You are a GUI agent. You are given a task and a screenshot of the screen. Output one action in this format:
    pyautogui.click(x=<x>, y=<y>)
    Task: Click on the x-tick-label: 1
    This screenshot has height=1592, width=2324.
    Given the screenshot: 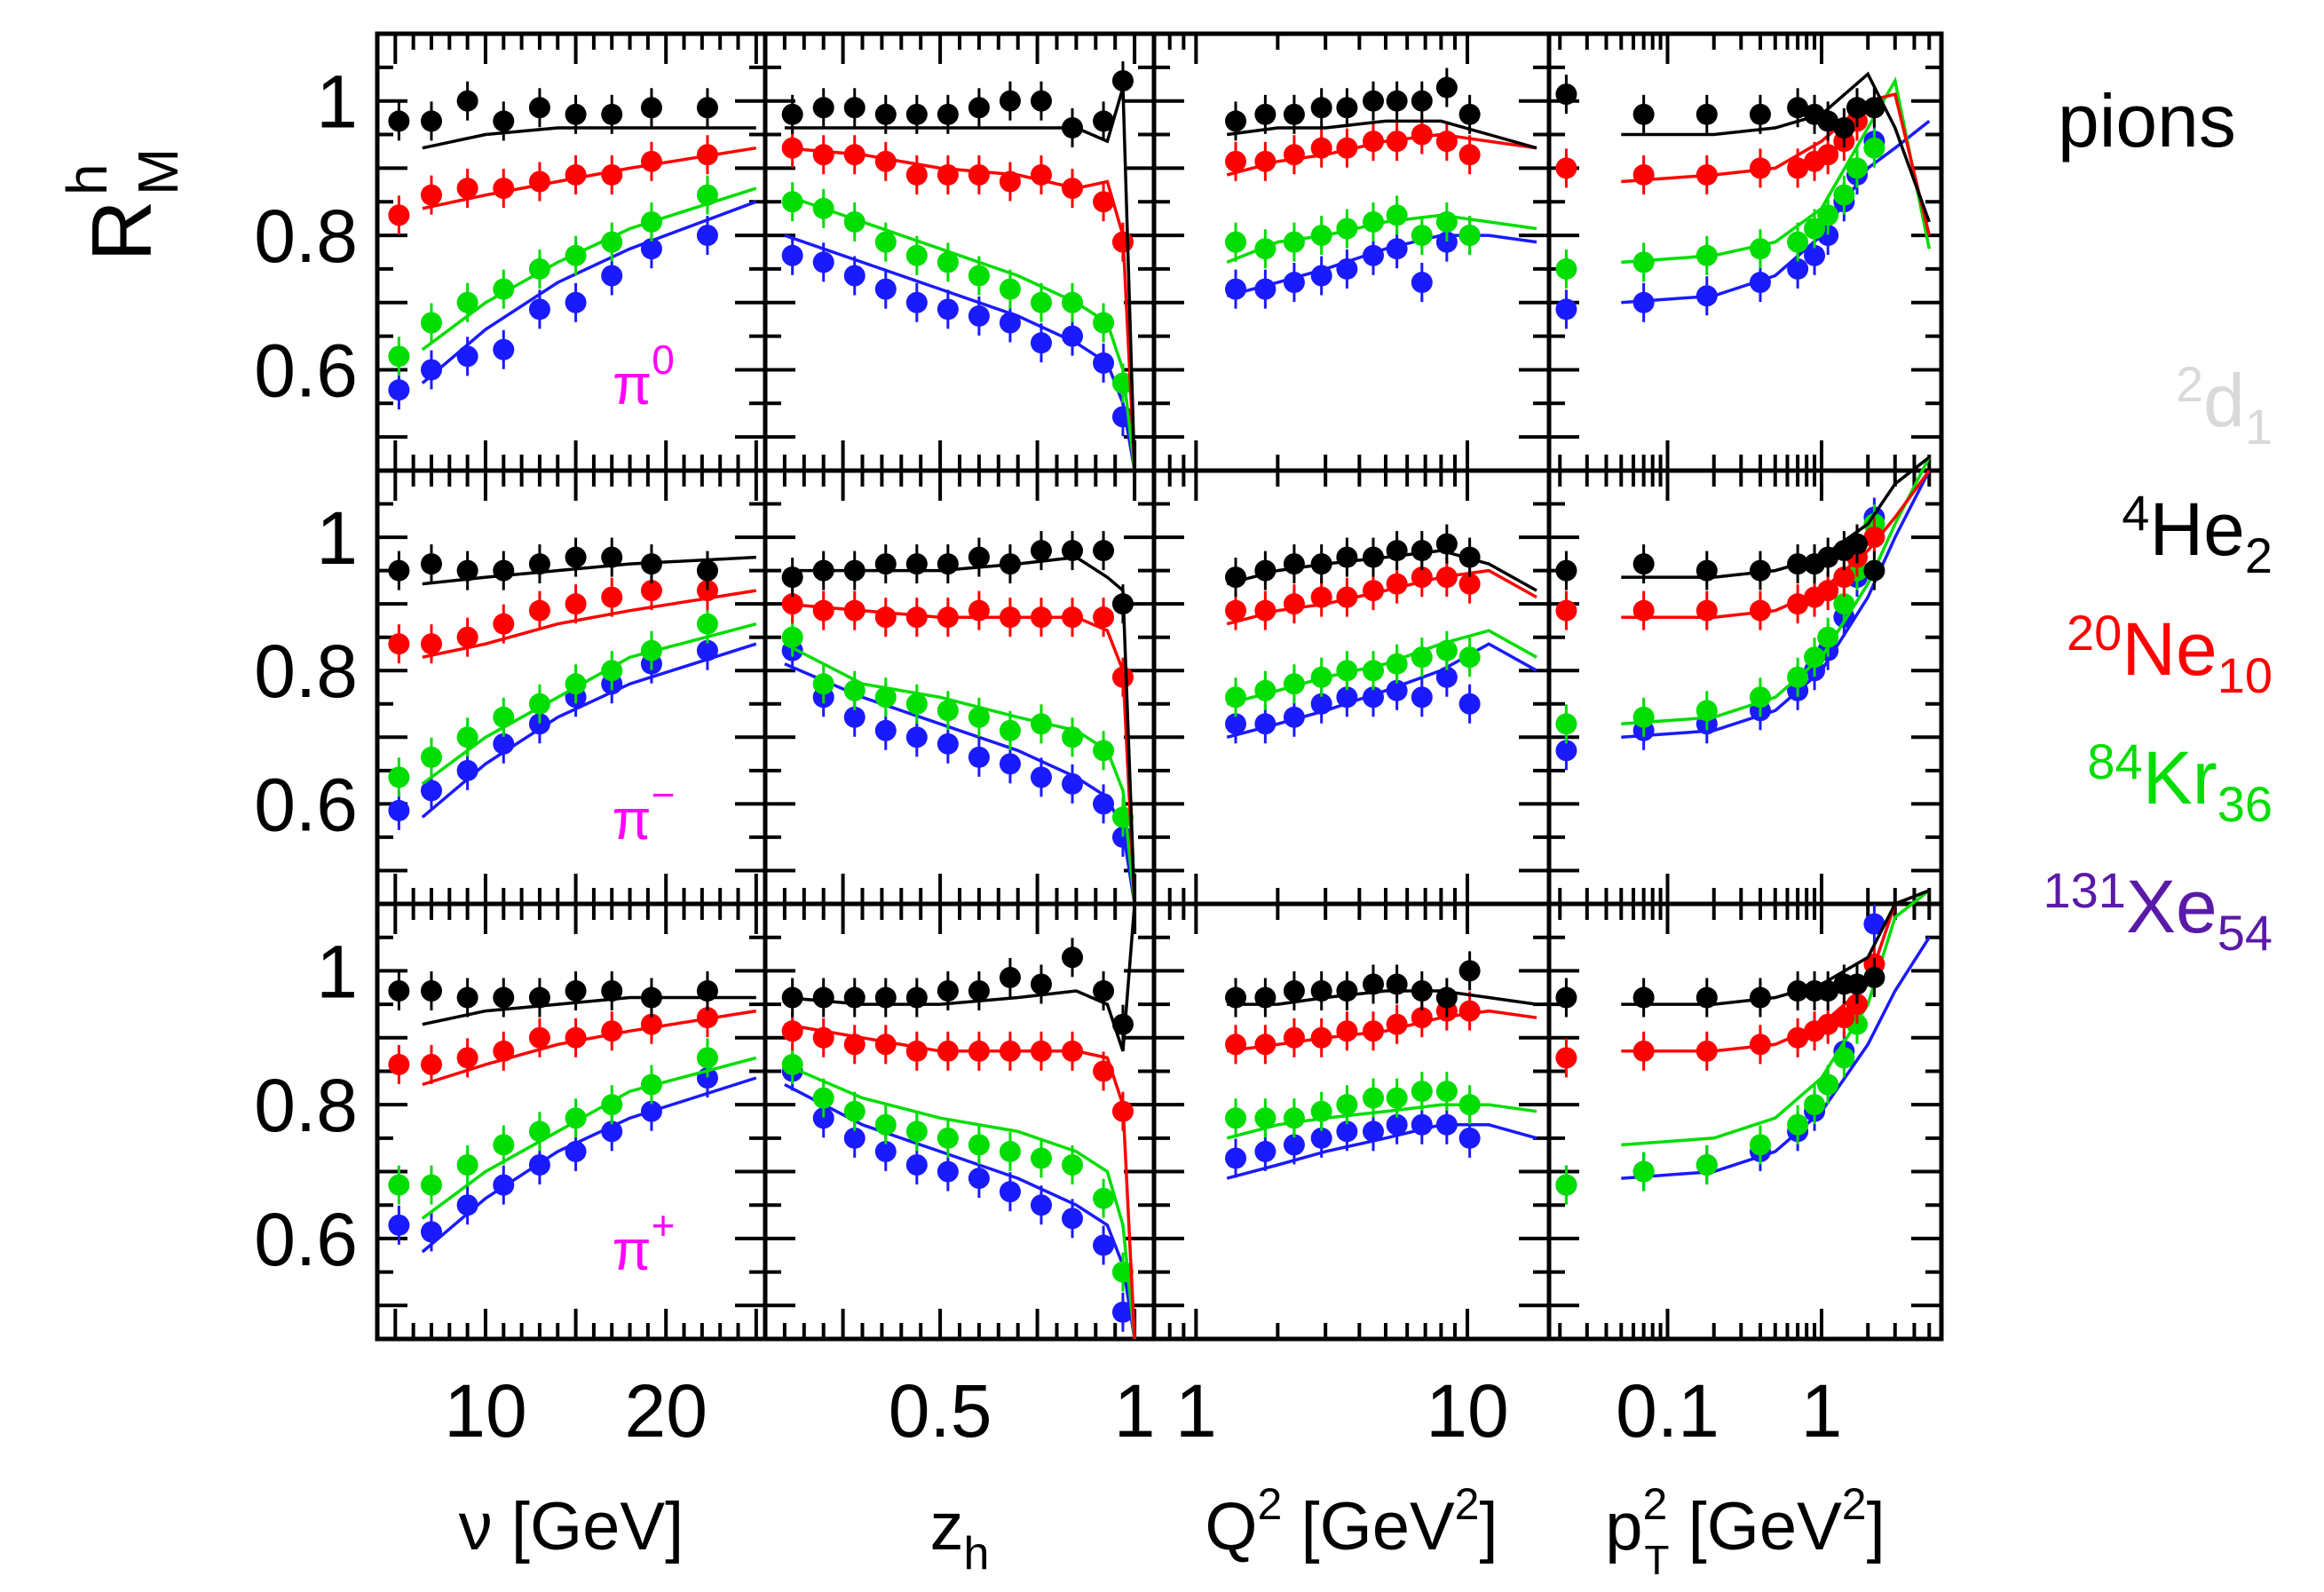 What is the action you would take?
    pyautogui.click(x=1196, y=1411)
    